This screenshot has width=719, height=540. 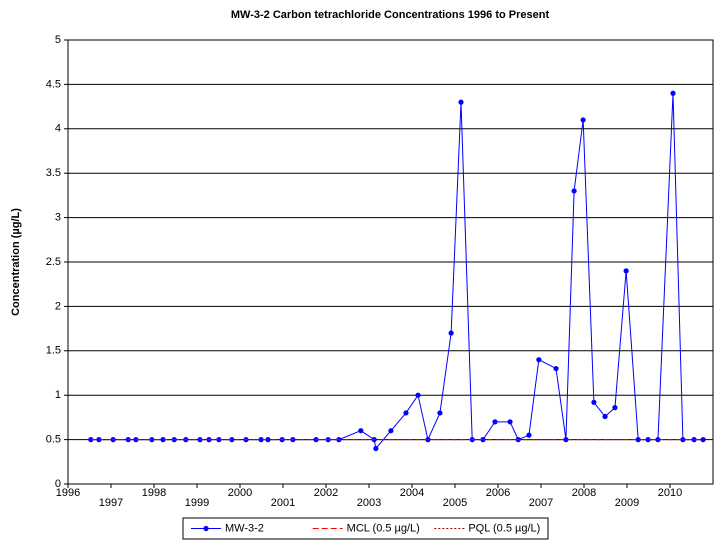 I want to click on y-tick-label: 5, so click(x=58, y=40).